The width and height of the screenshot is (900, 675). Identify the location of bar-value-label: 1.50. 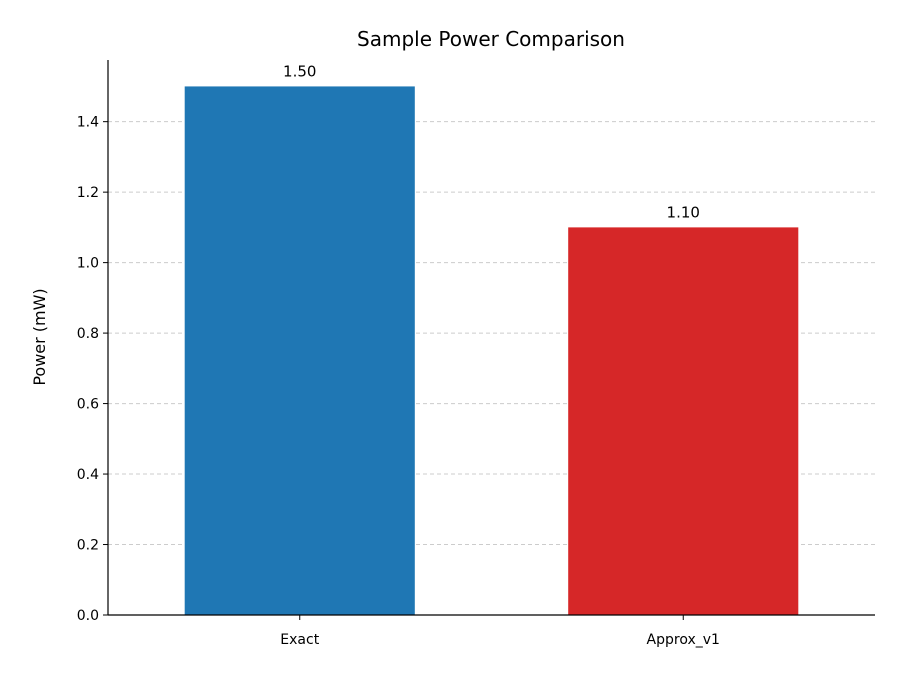
(299, 71).